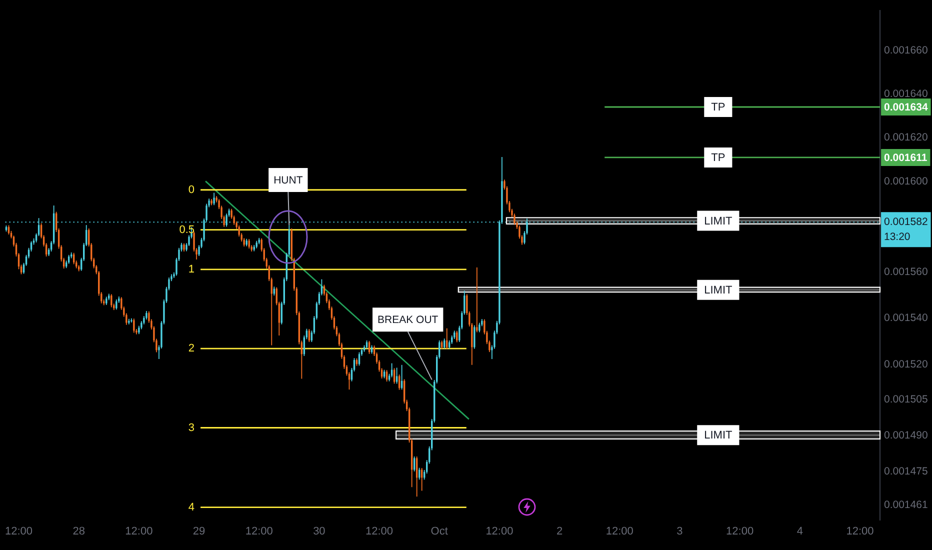 The height and width of the screenshot is (550, 932). What do you see at coordinates (906, 138) in the screenshot?
I see `y-tick-label: 0.001620` at bounding box center [906, 138].